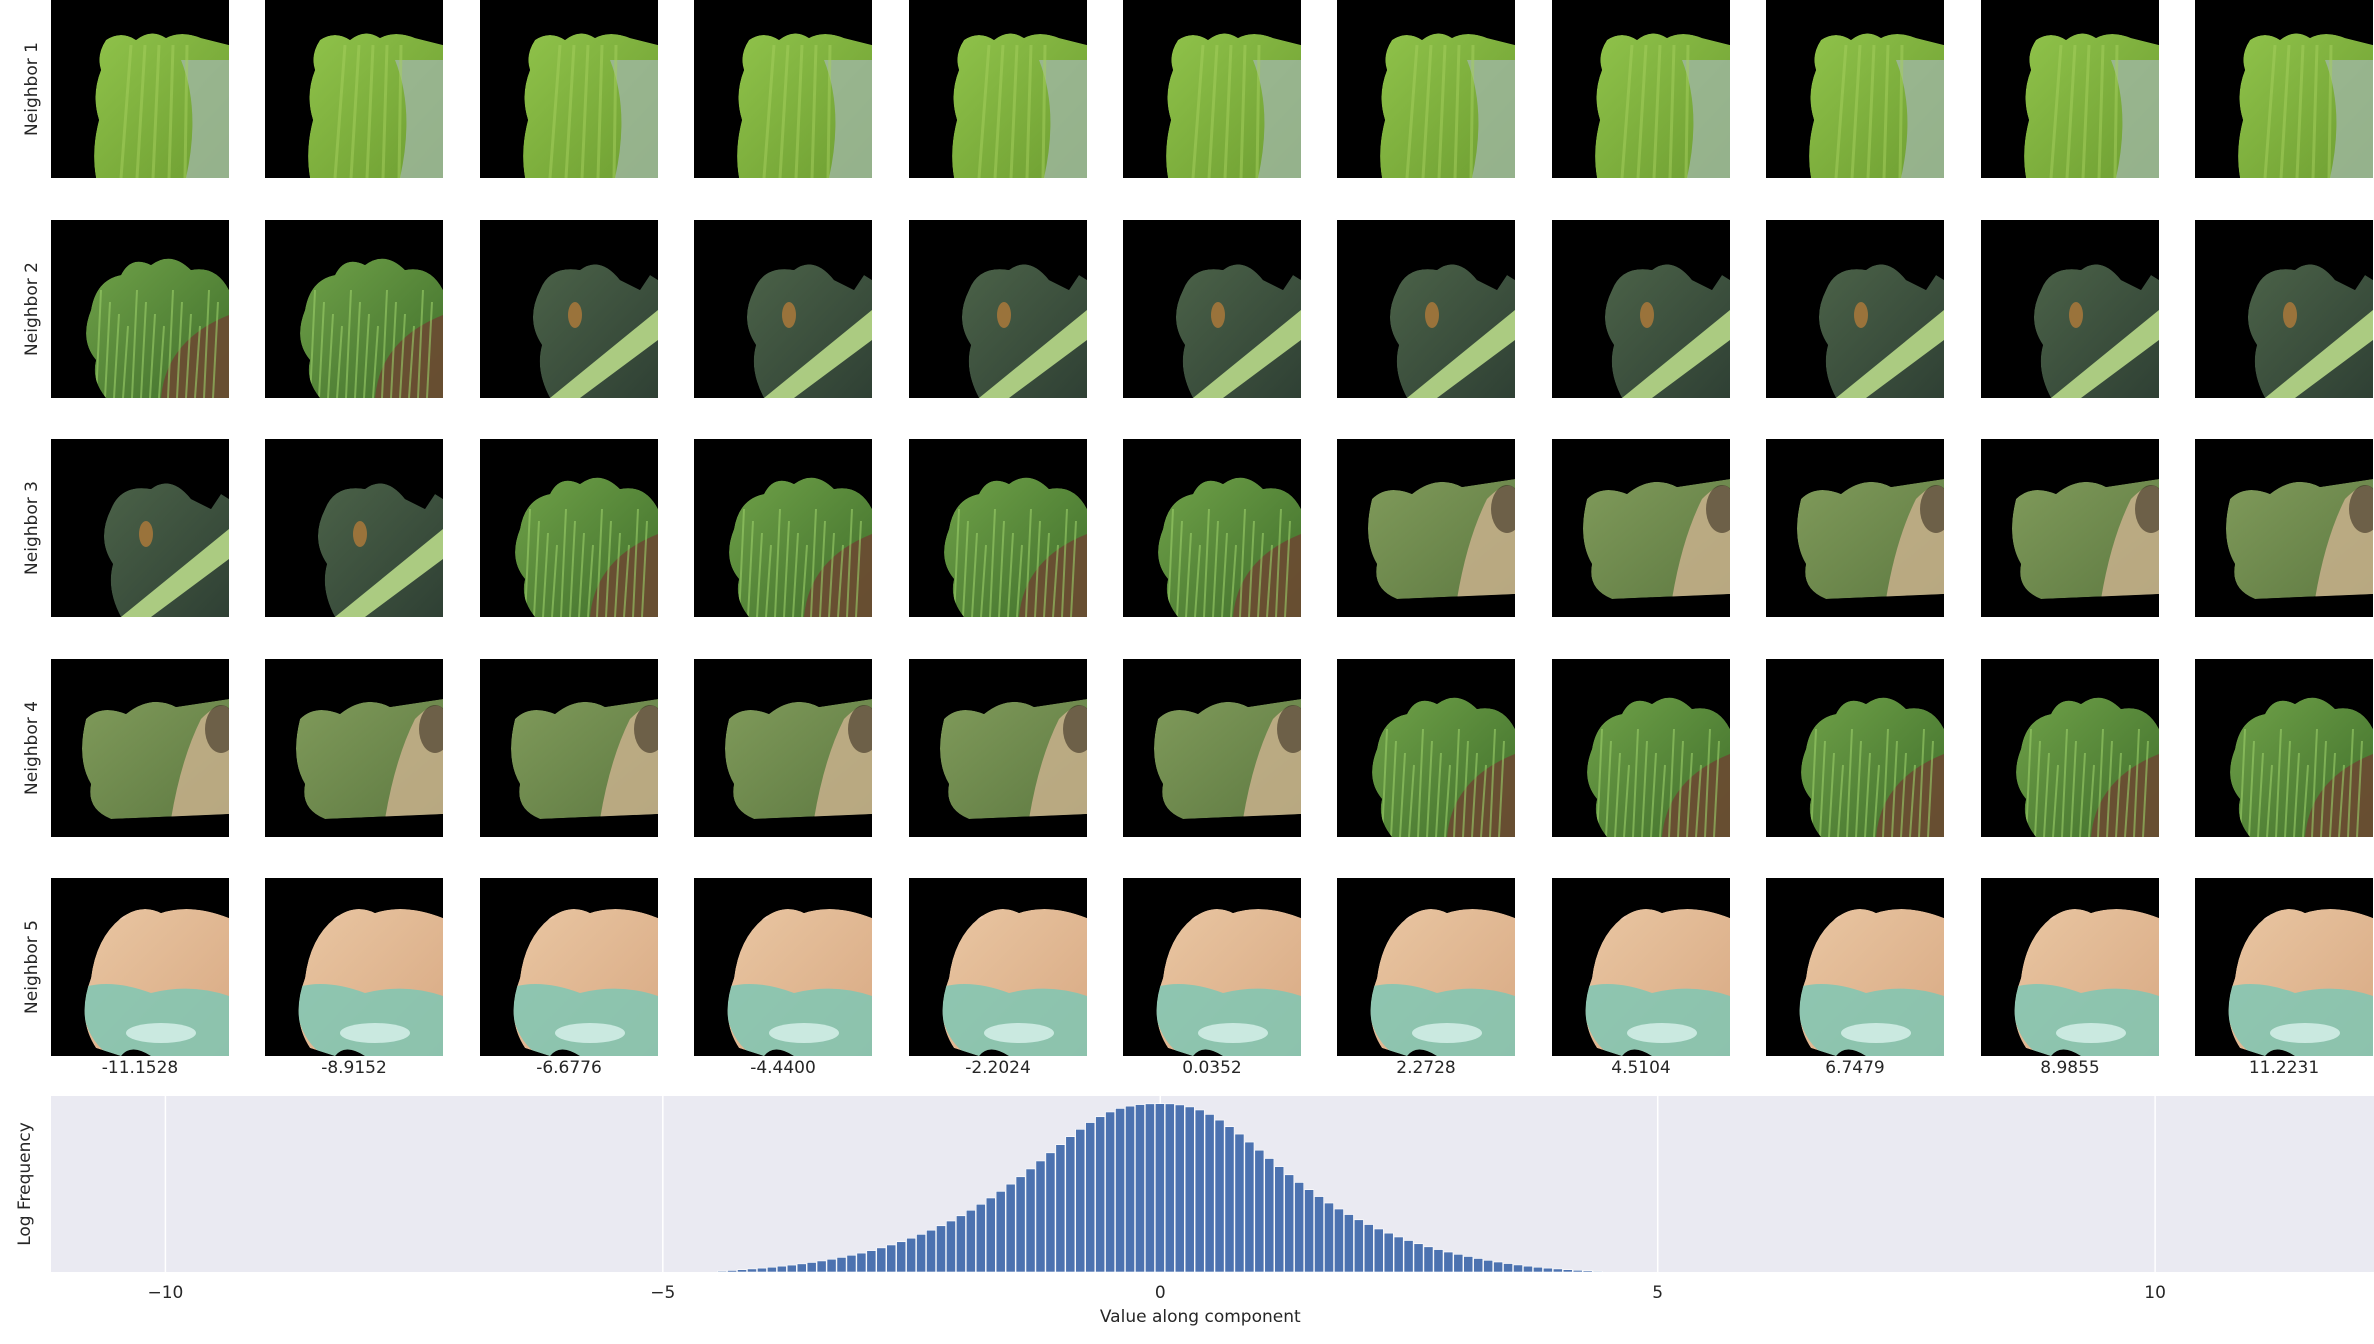 This screenshot has height=1344, width=2374. Describe the element at coordinates (2155, 1293) in the screenshot. I see `x-tick-label: 10` at that location.